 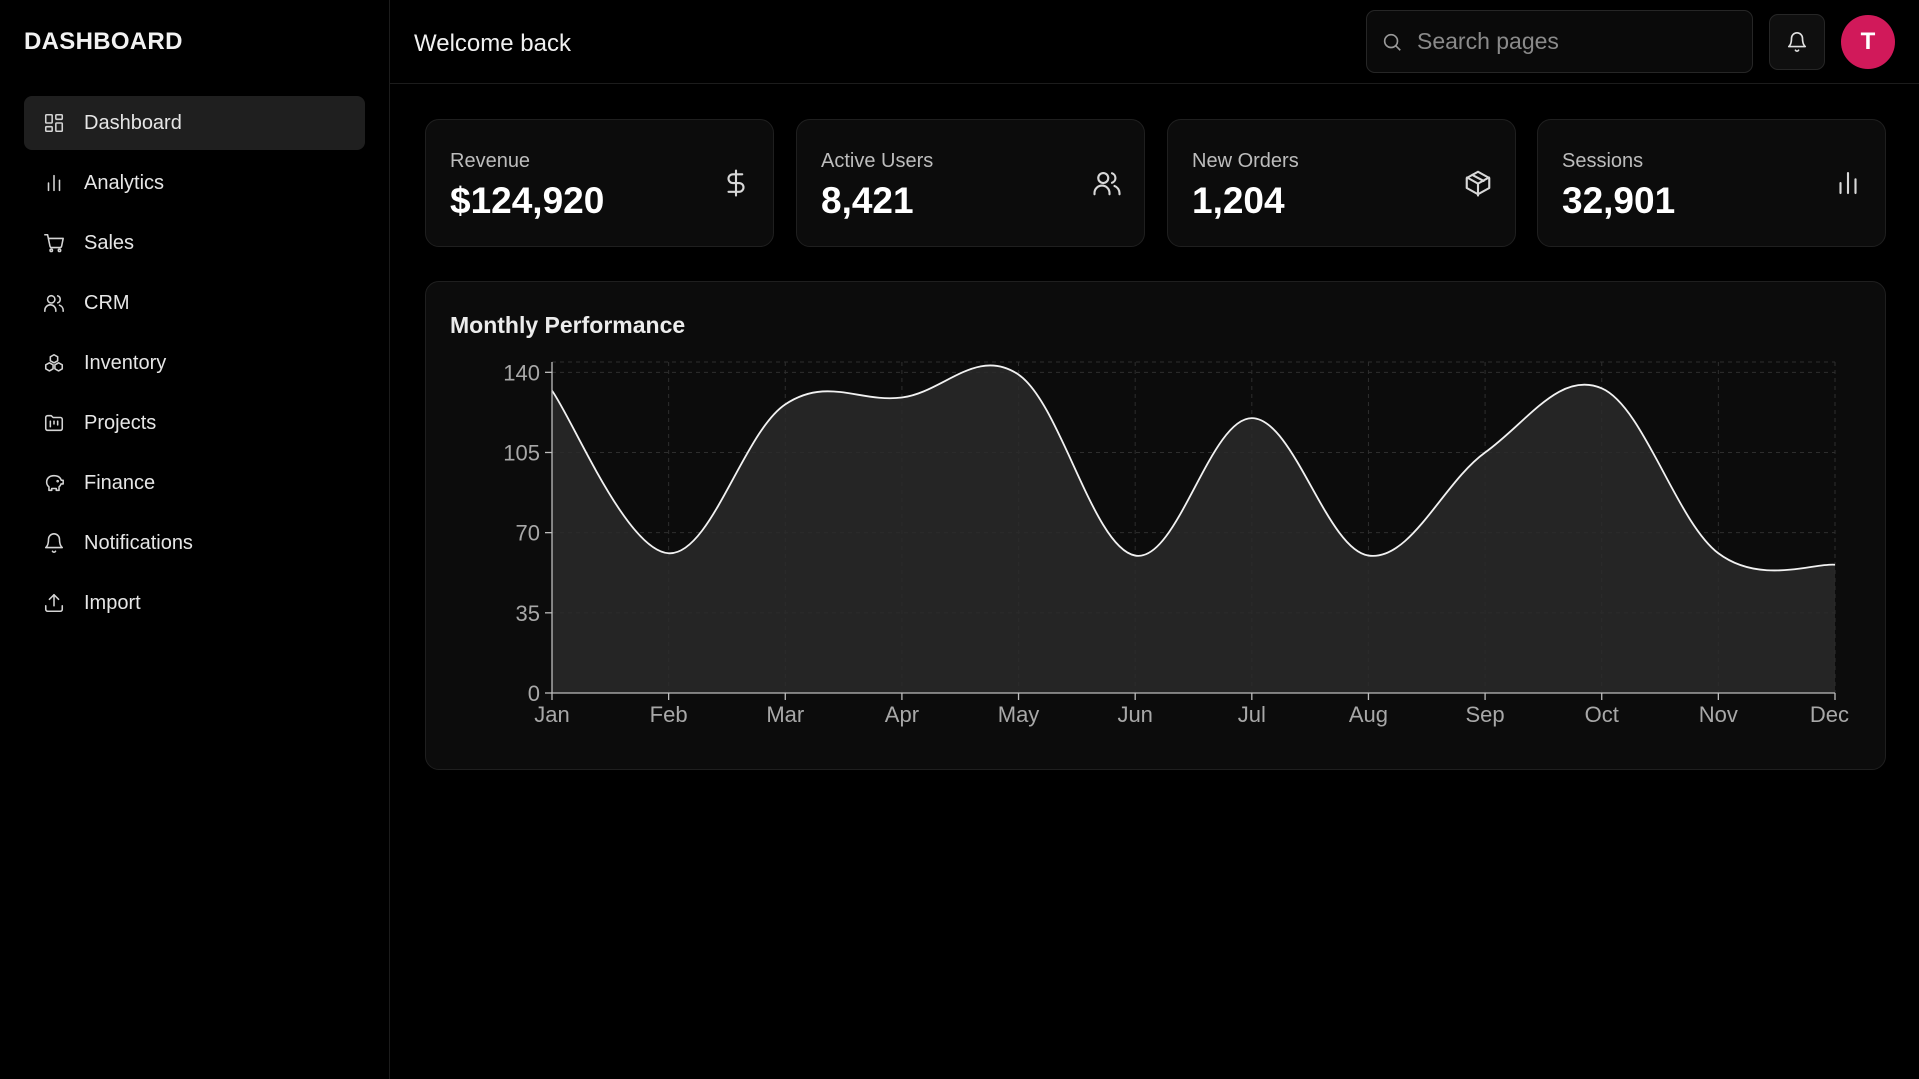 What do you see at coordinates (490, 161) in the screenshot?
I see `stat-label: Revenue` at bounding box center [490, 161].